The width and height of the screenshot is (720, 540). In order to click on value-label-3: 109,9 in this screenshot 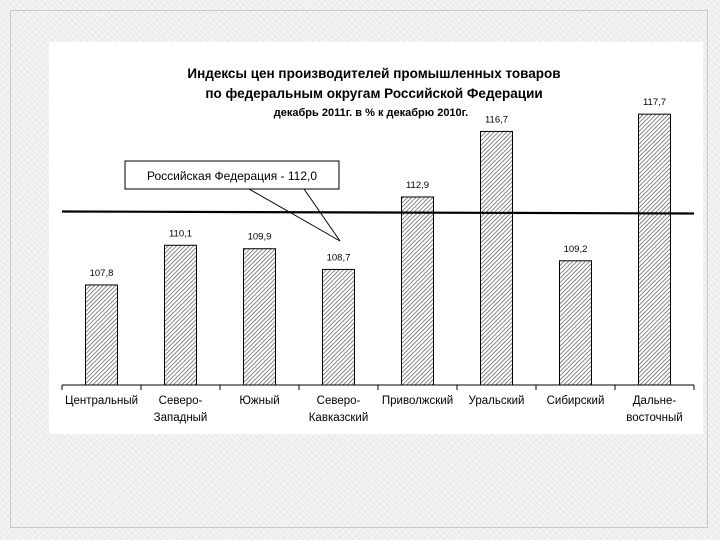, I will do `click(260, 237)`.